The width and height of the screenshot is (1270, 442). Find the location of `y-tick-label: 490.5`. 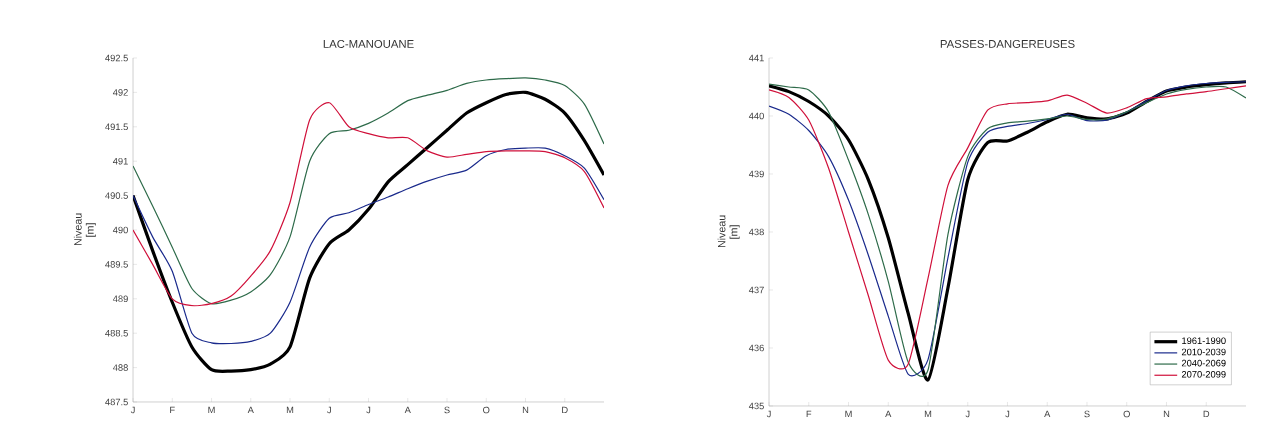

y-tick-label: 490.5 is located at coordinates (116, 195).